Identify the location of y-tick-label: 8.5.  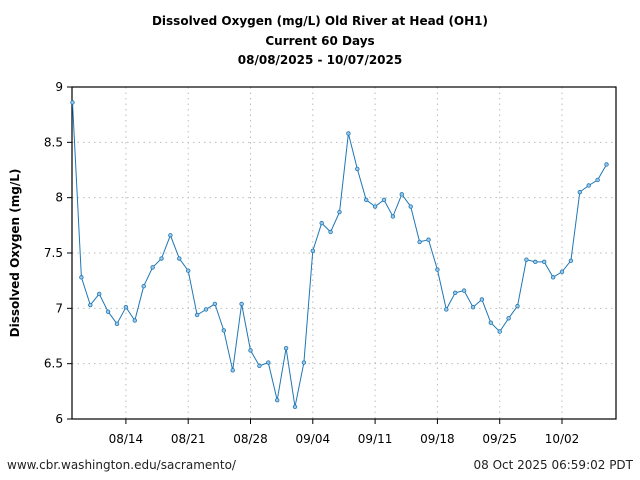
(53, 142).